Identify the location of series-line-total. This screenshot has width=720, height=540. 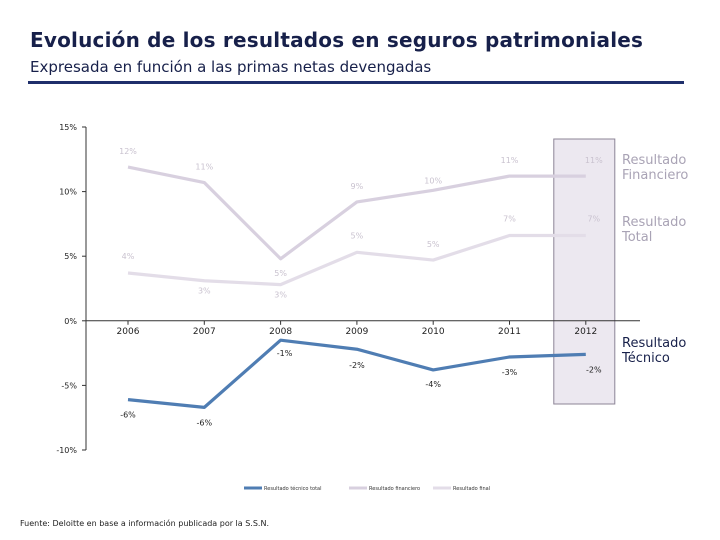
(356, 260).